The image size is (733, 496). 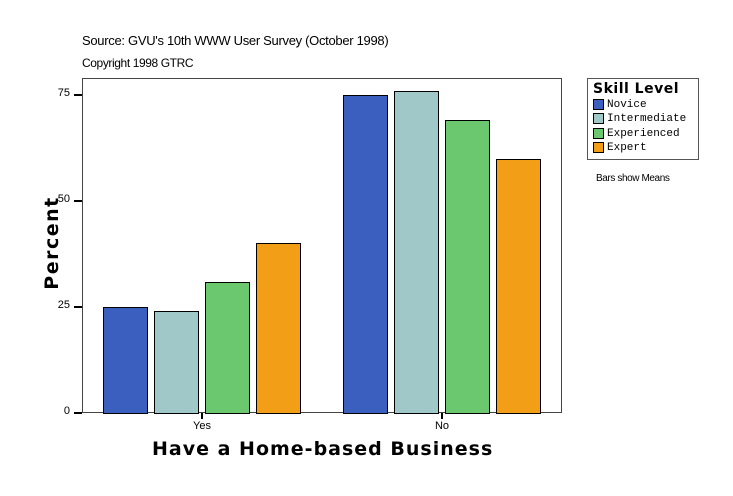 What do you see at coordinates (518, 286) in the screenshot?
I see `bar-no-expert` at bounding box center [518, 286].